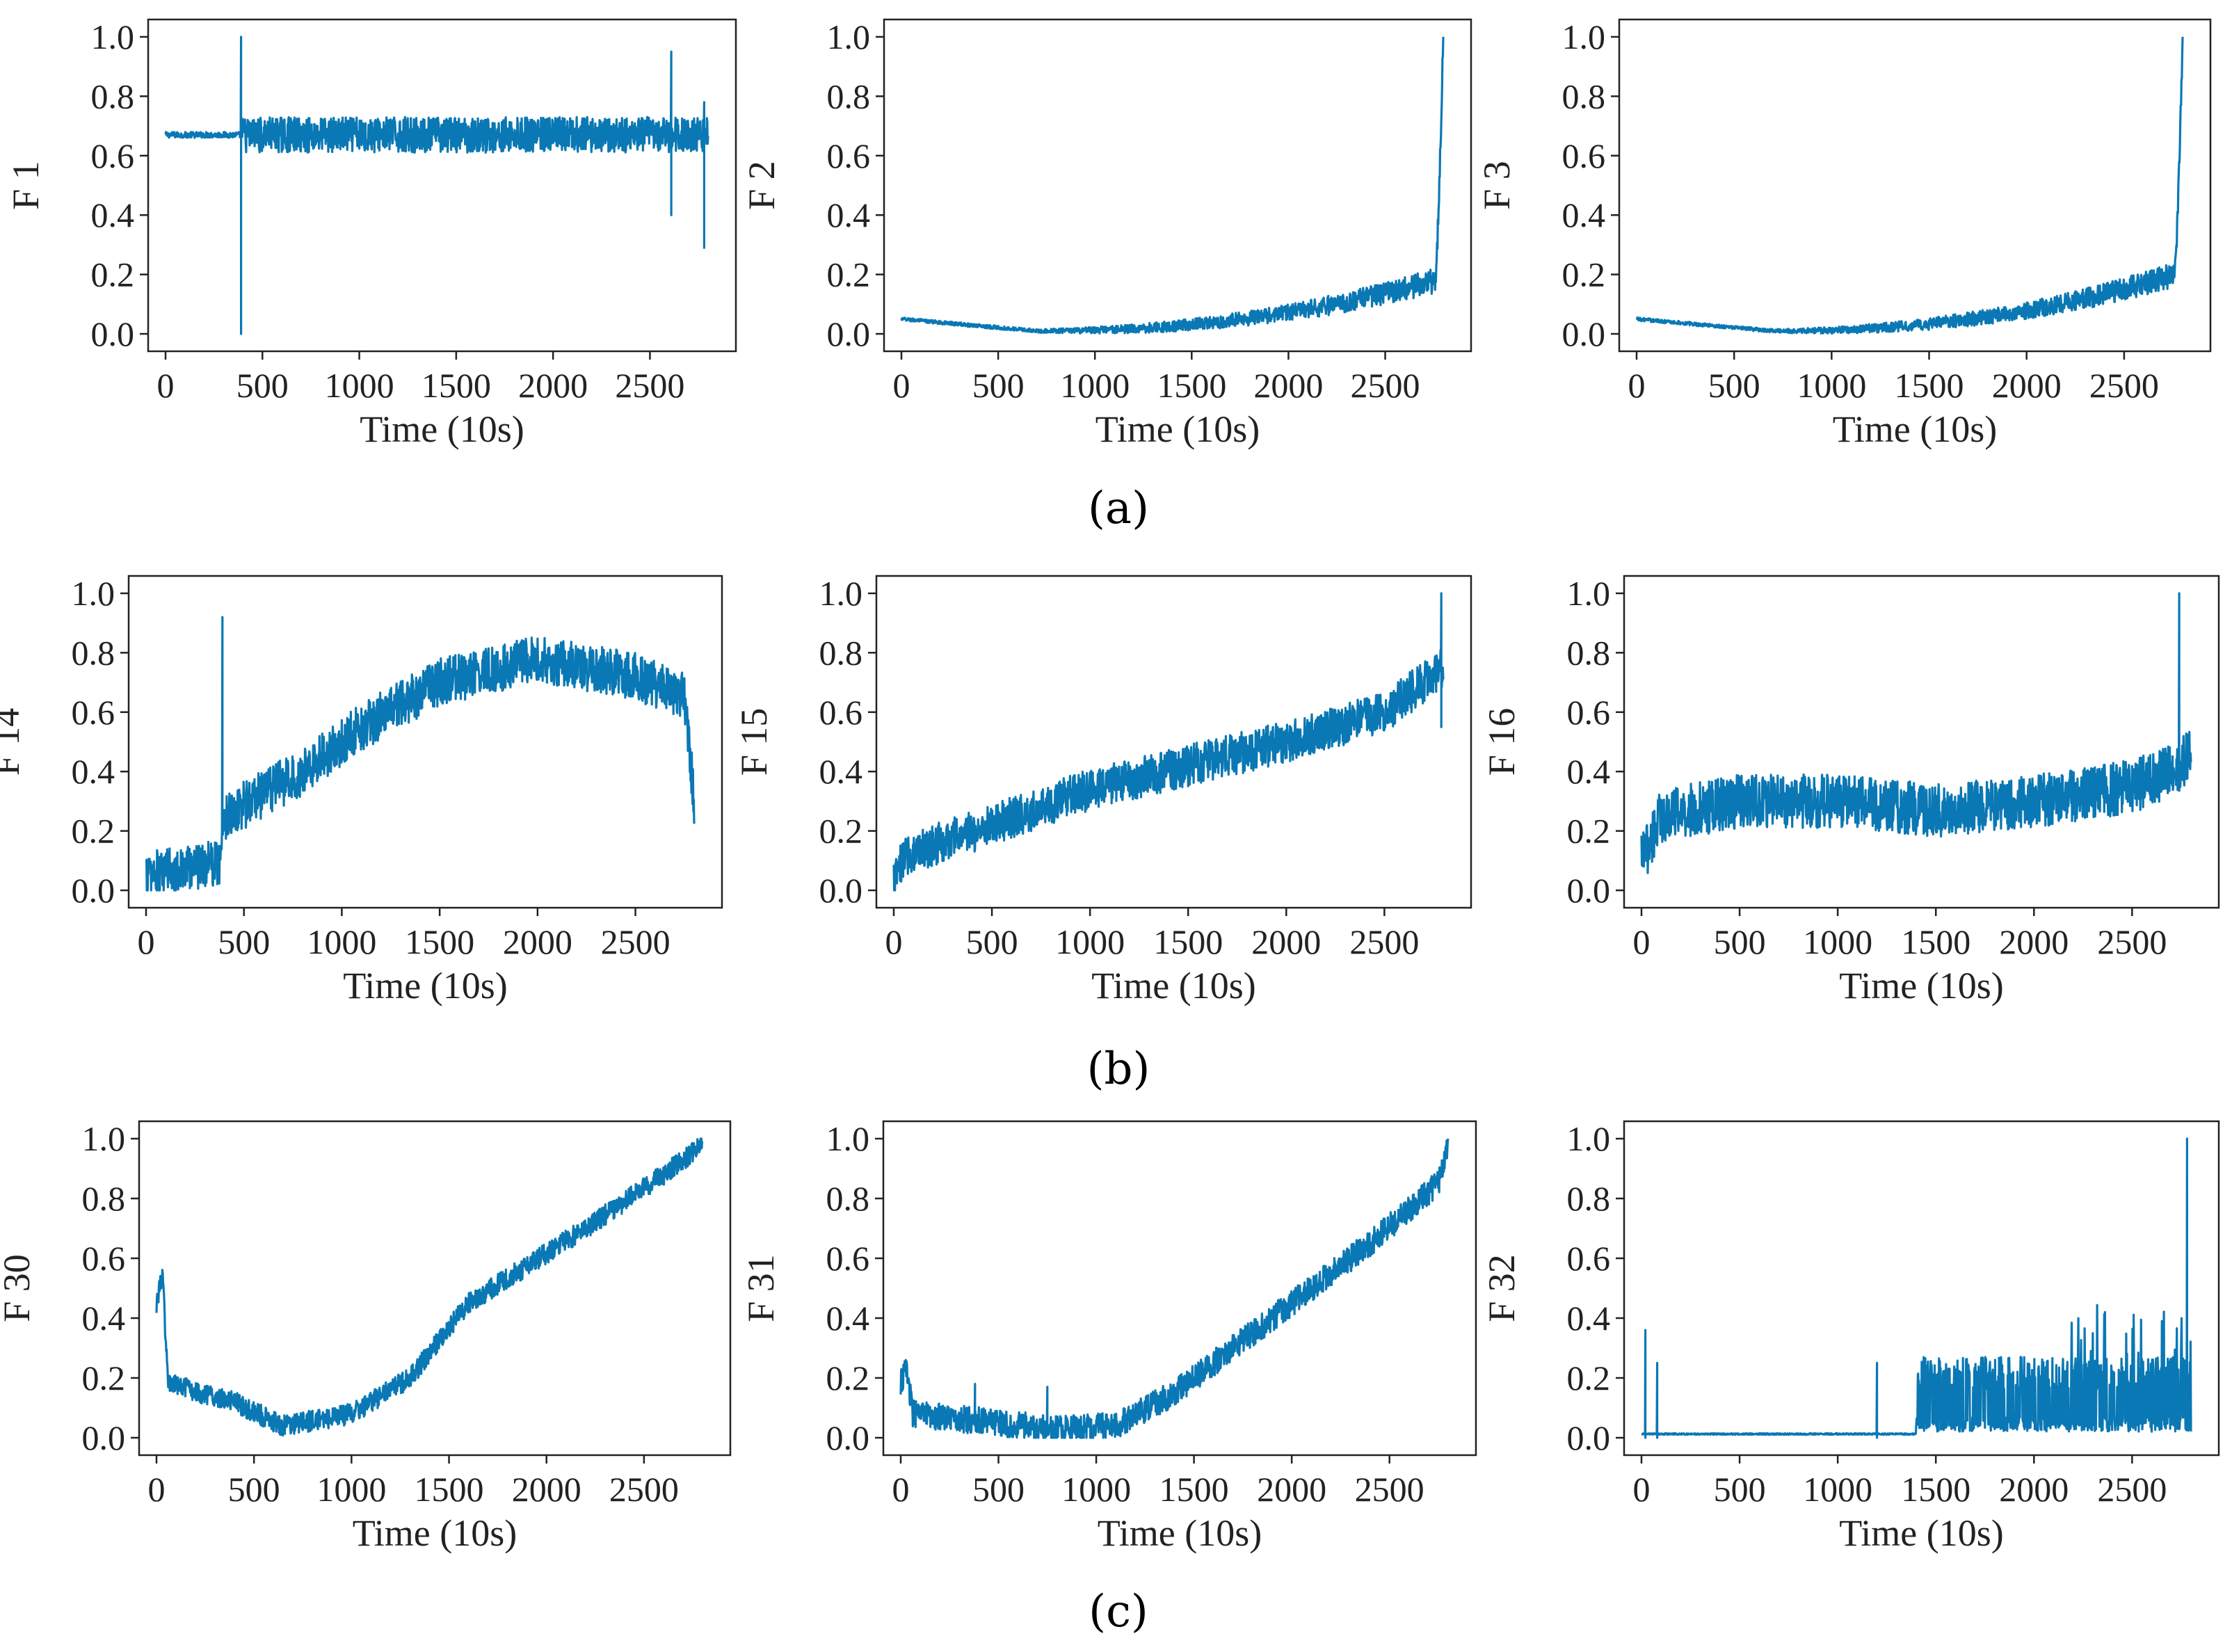  I want to click on y-axis-title: F 31, so click(761, 1288).